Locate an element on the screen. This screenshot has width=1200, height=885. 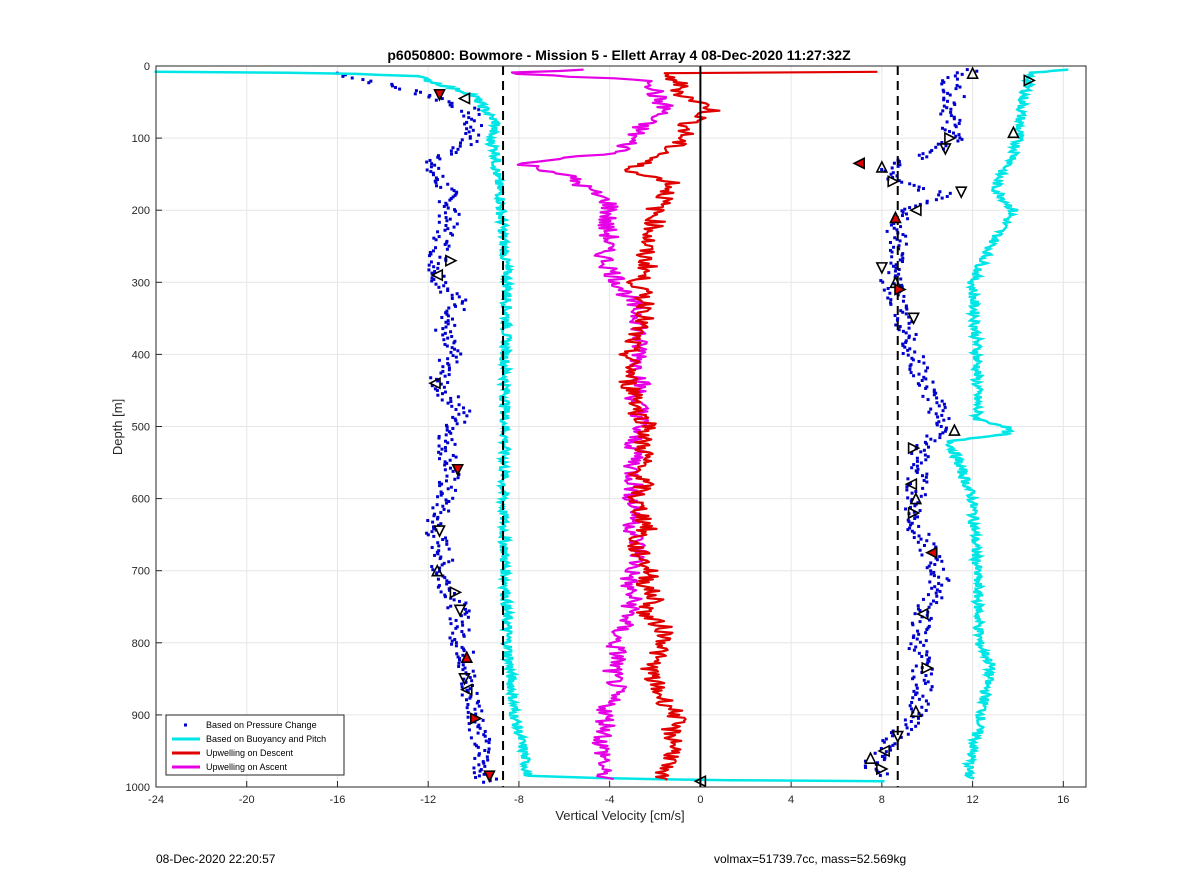
x-tick-label: 0 is located at coordinates (700, 800).